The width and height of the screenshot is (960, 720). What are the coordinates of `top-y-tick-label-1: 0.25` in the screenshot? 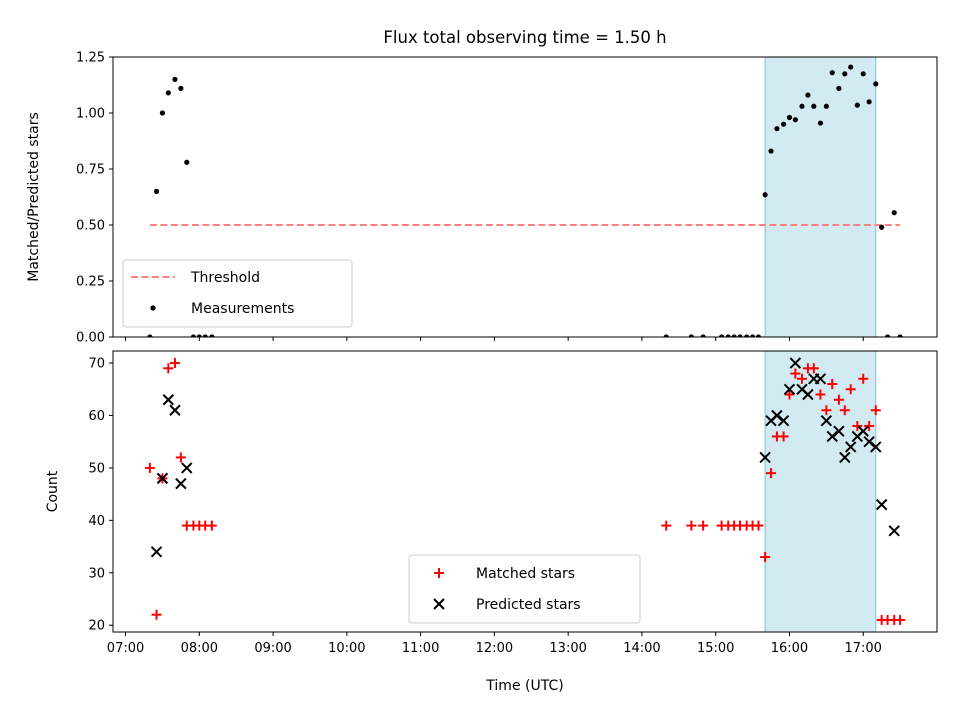 It's located at (90, 282).